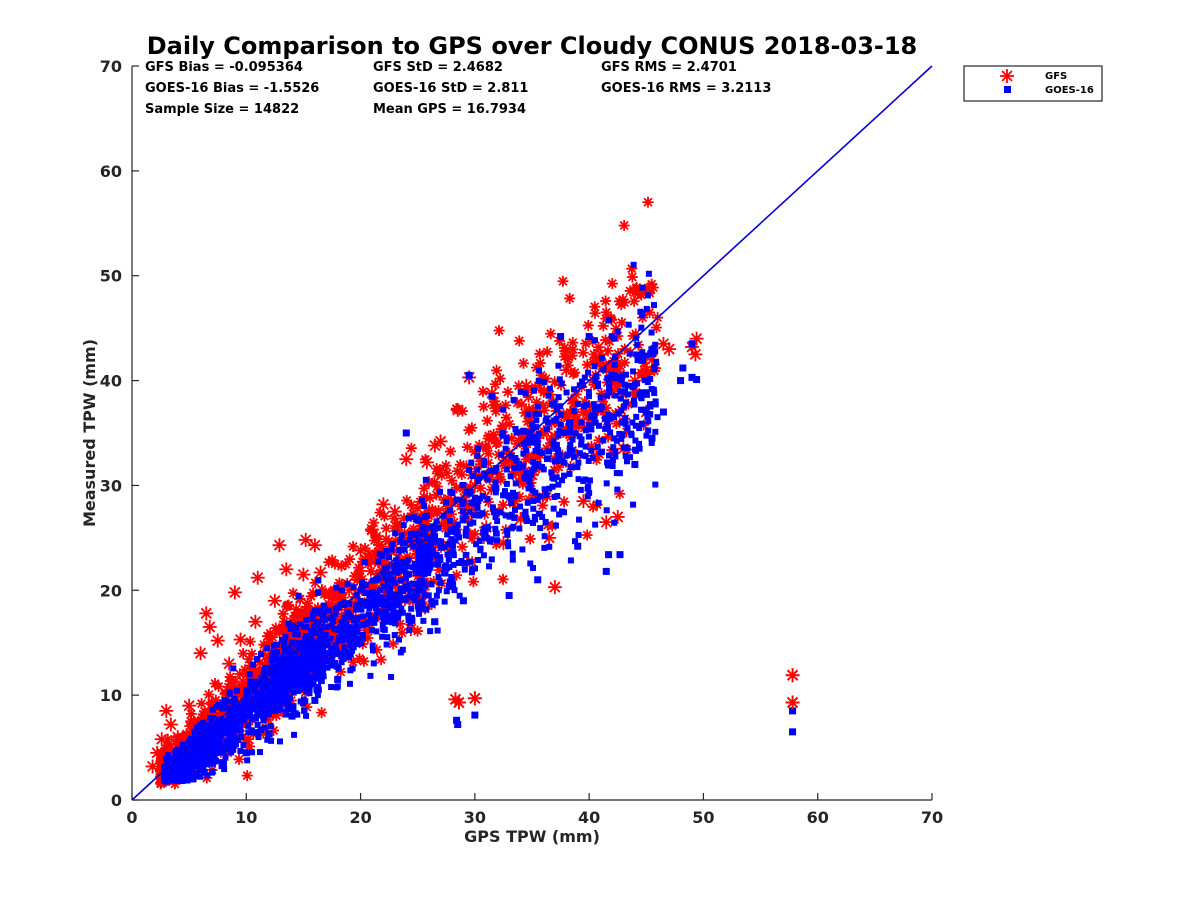 The width and height of the screenshot is (1200, 900). Describe the element at coordinates (1007, 76) in the screenshot. I see `gfs-legend-asterisk` at that location.